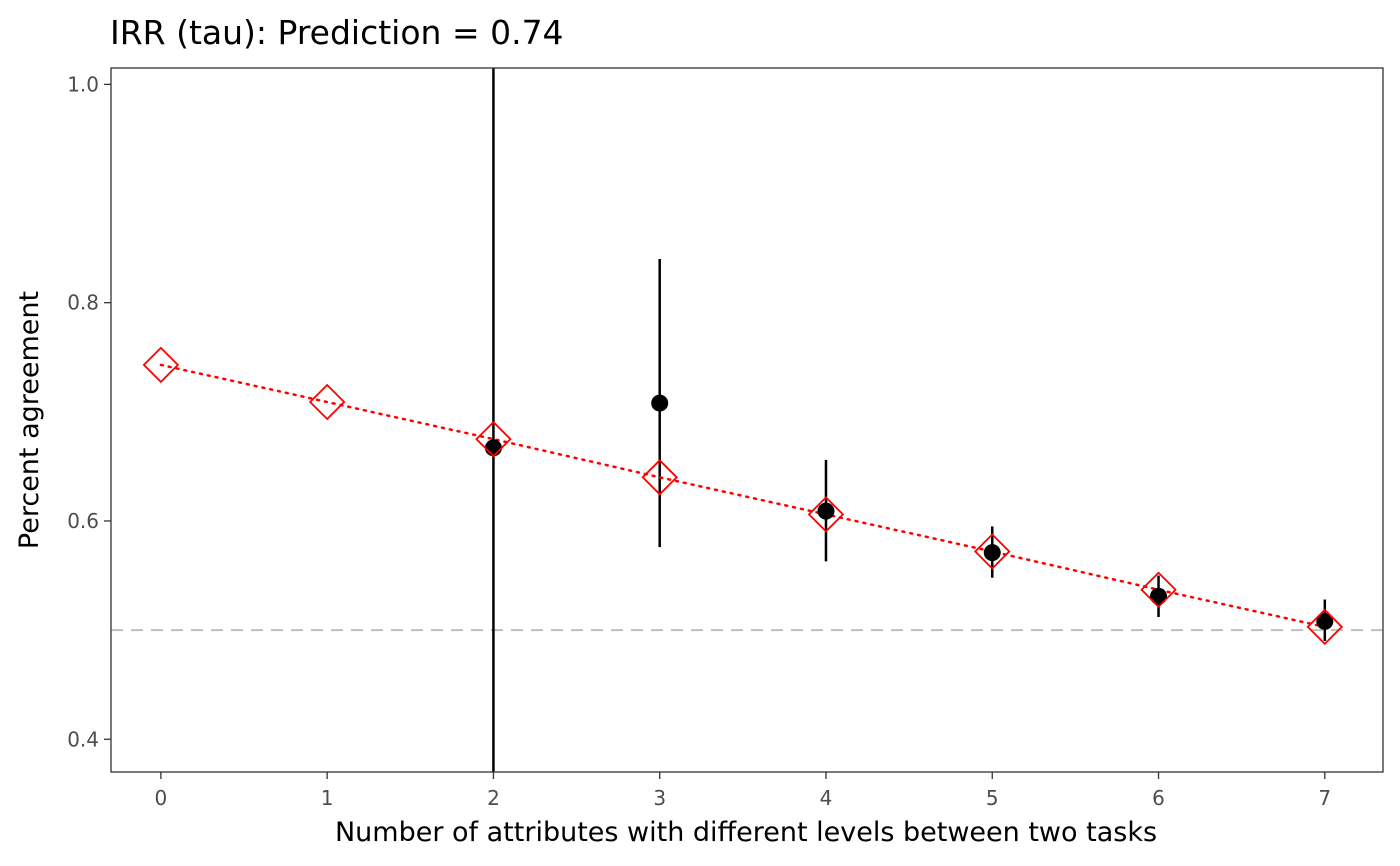  I want to click on y-tick-label: 0.6, so click(83, 521).